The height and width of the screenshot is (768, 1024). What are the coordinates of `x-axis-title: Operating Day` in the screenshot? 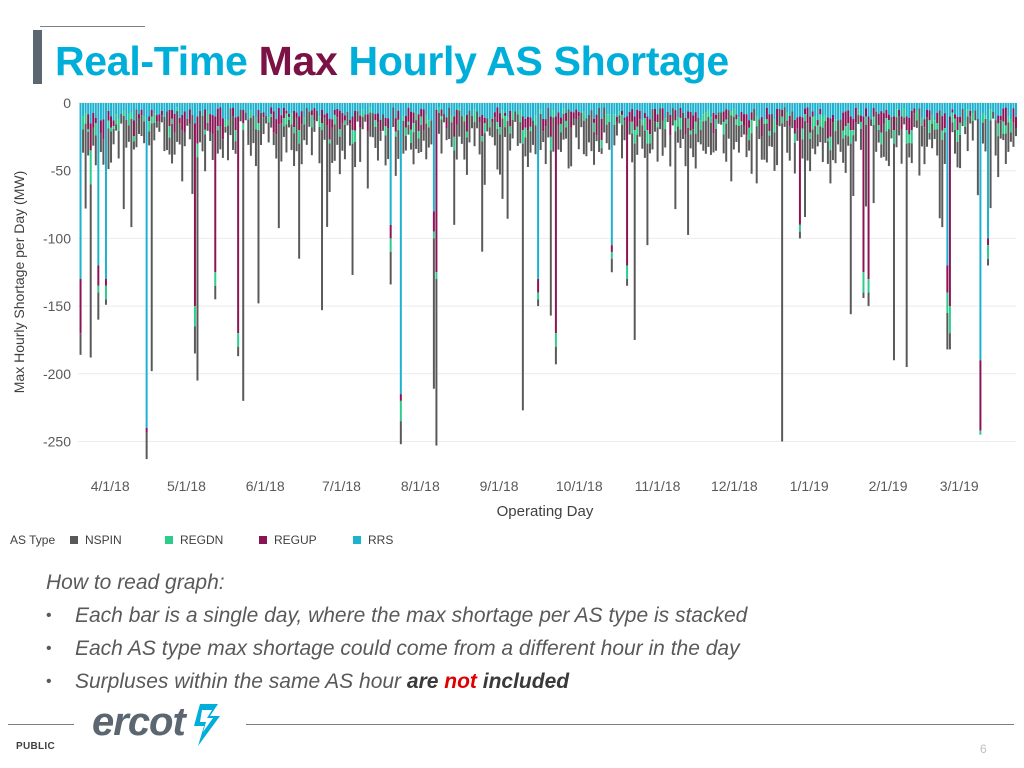 It's located at (545, 511).